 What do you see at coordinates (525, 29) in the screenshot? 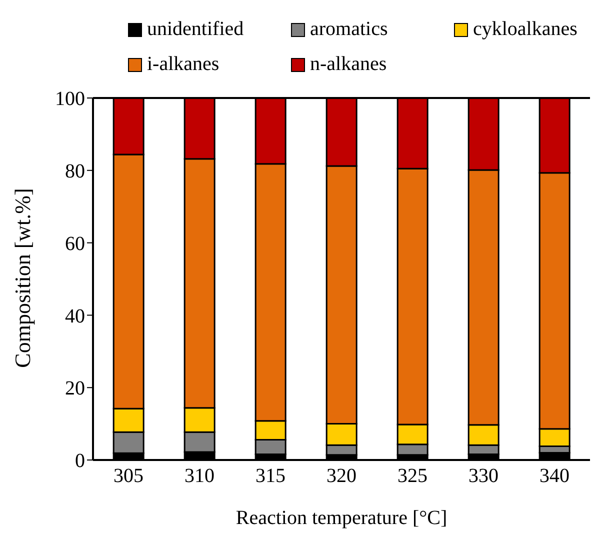
I see `legend-label: cykloalkanes` at bounding box center [525, 29].